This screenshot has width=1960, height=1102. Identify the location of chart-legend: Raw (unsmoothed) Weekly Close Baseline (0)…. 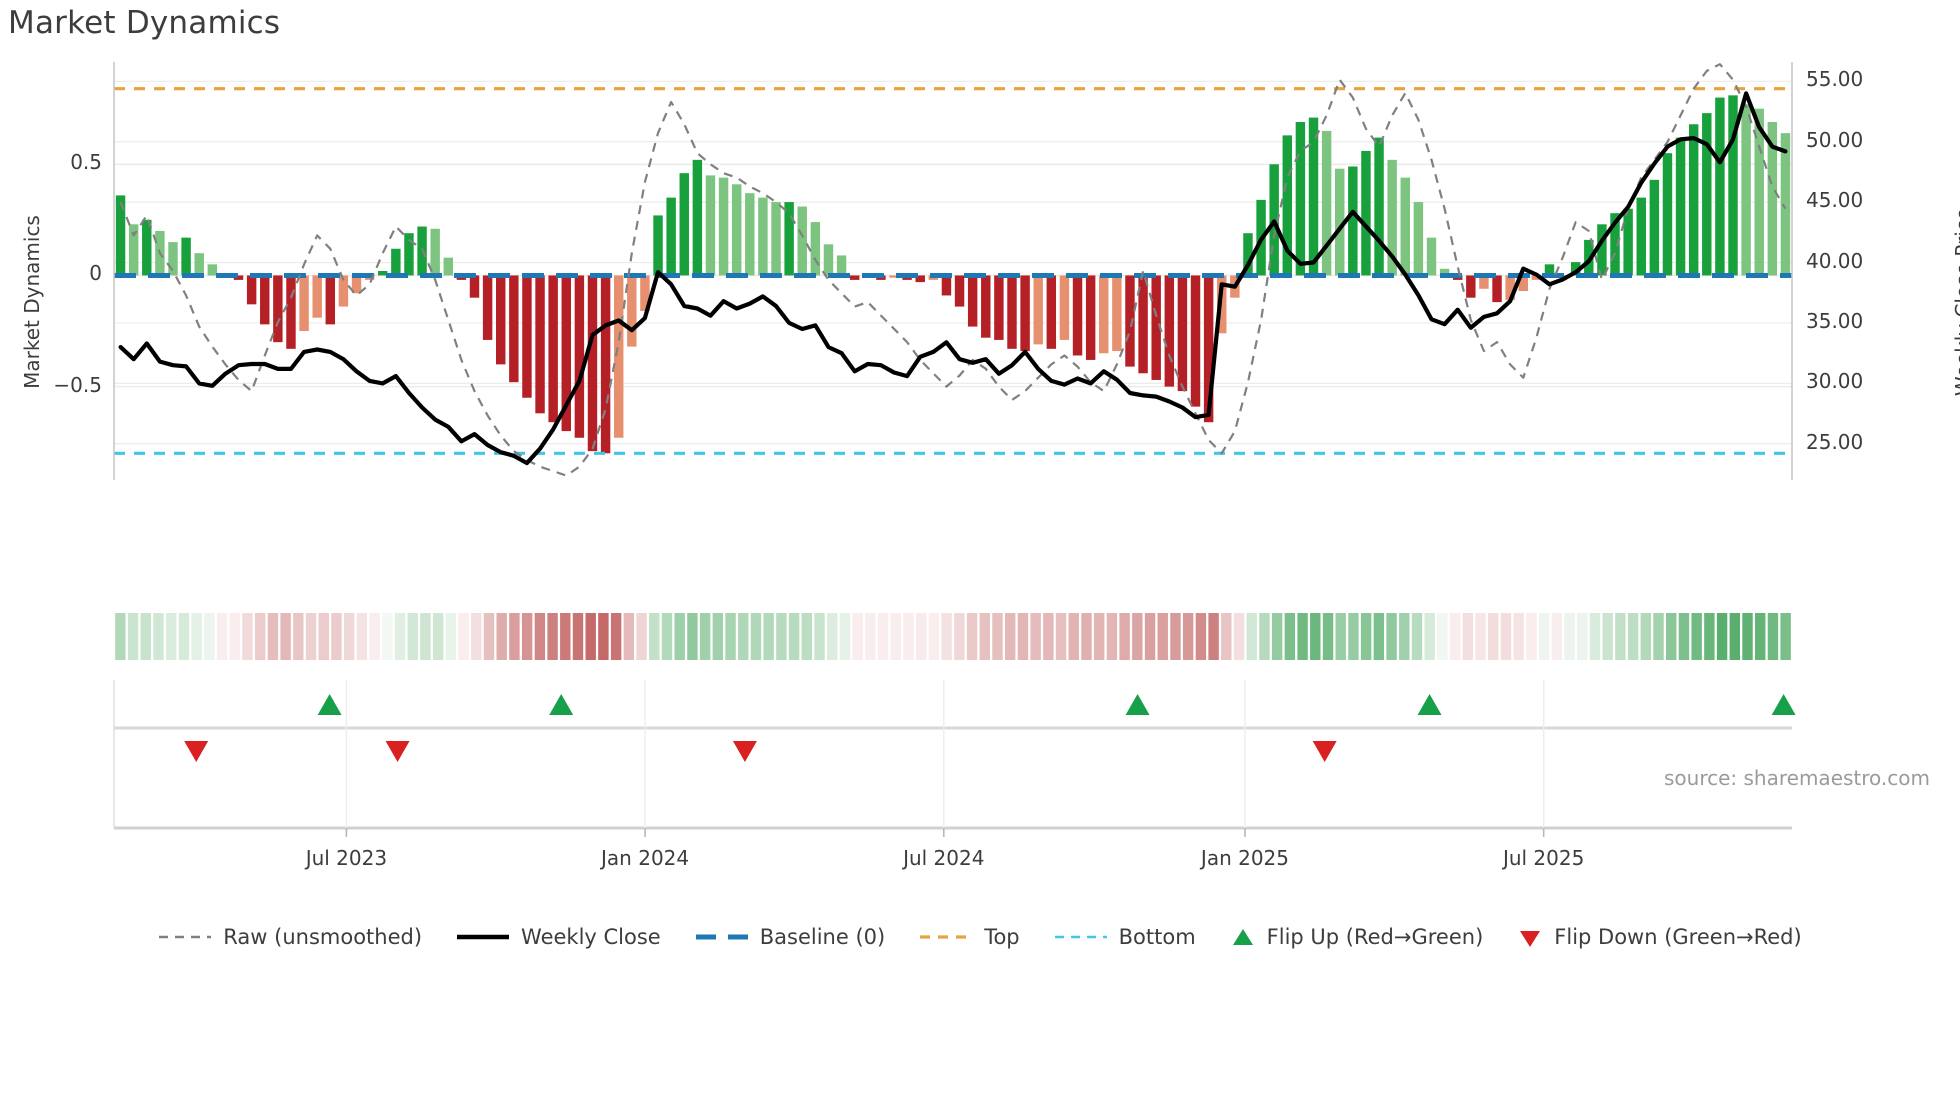
(980, 937).